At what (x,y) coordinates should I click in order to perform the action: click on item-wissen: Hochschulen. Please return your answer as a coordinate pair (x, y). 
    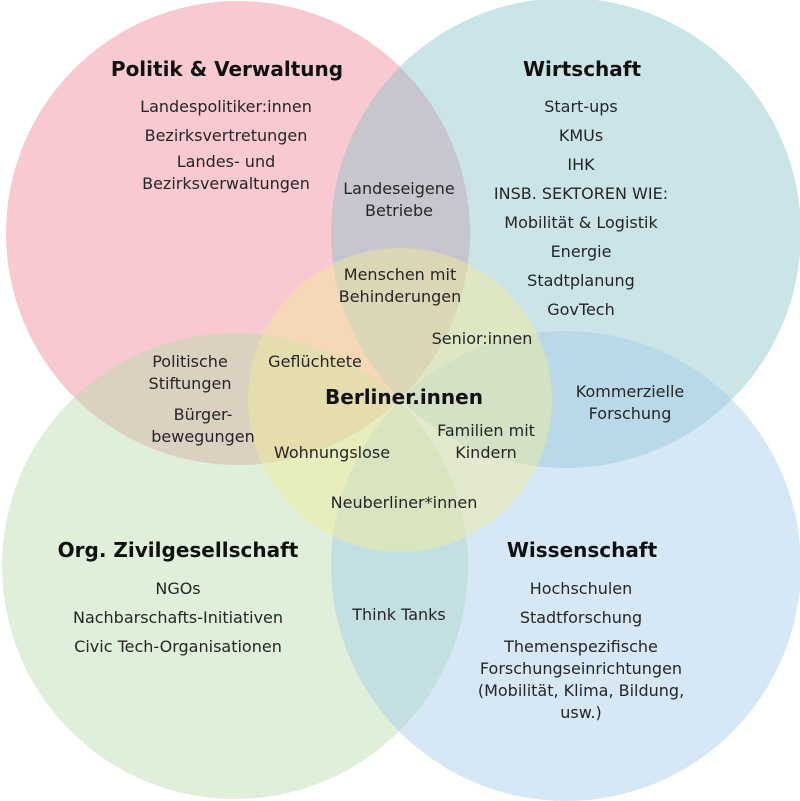
    Looking at the image, I should click on (581, 588).